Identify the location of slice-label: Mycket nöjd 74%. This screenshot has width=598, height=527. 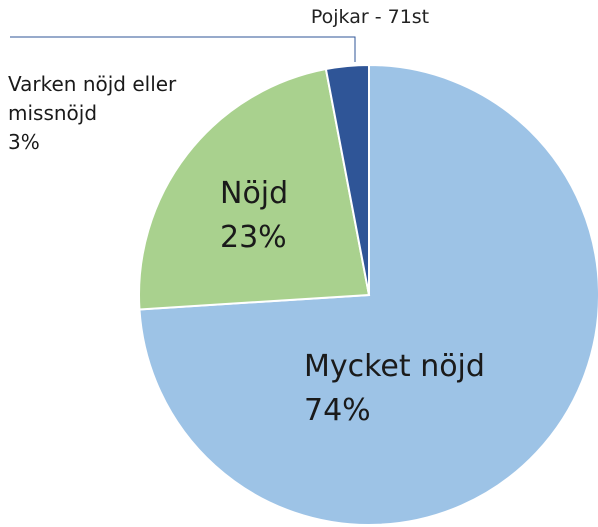
(434, 388).